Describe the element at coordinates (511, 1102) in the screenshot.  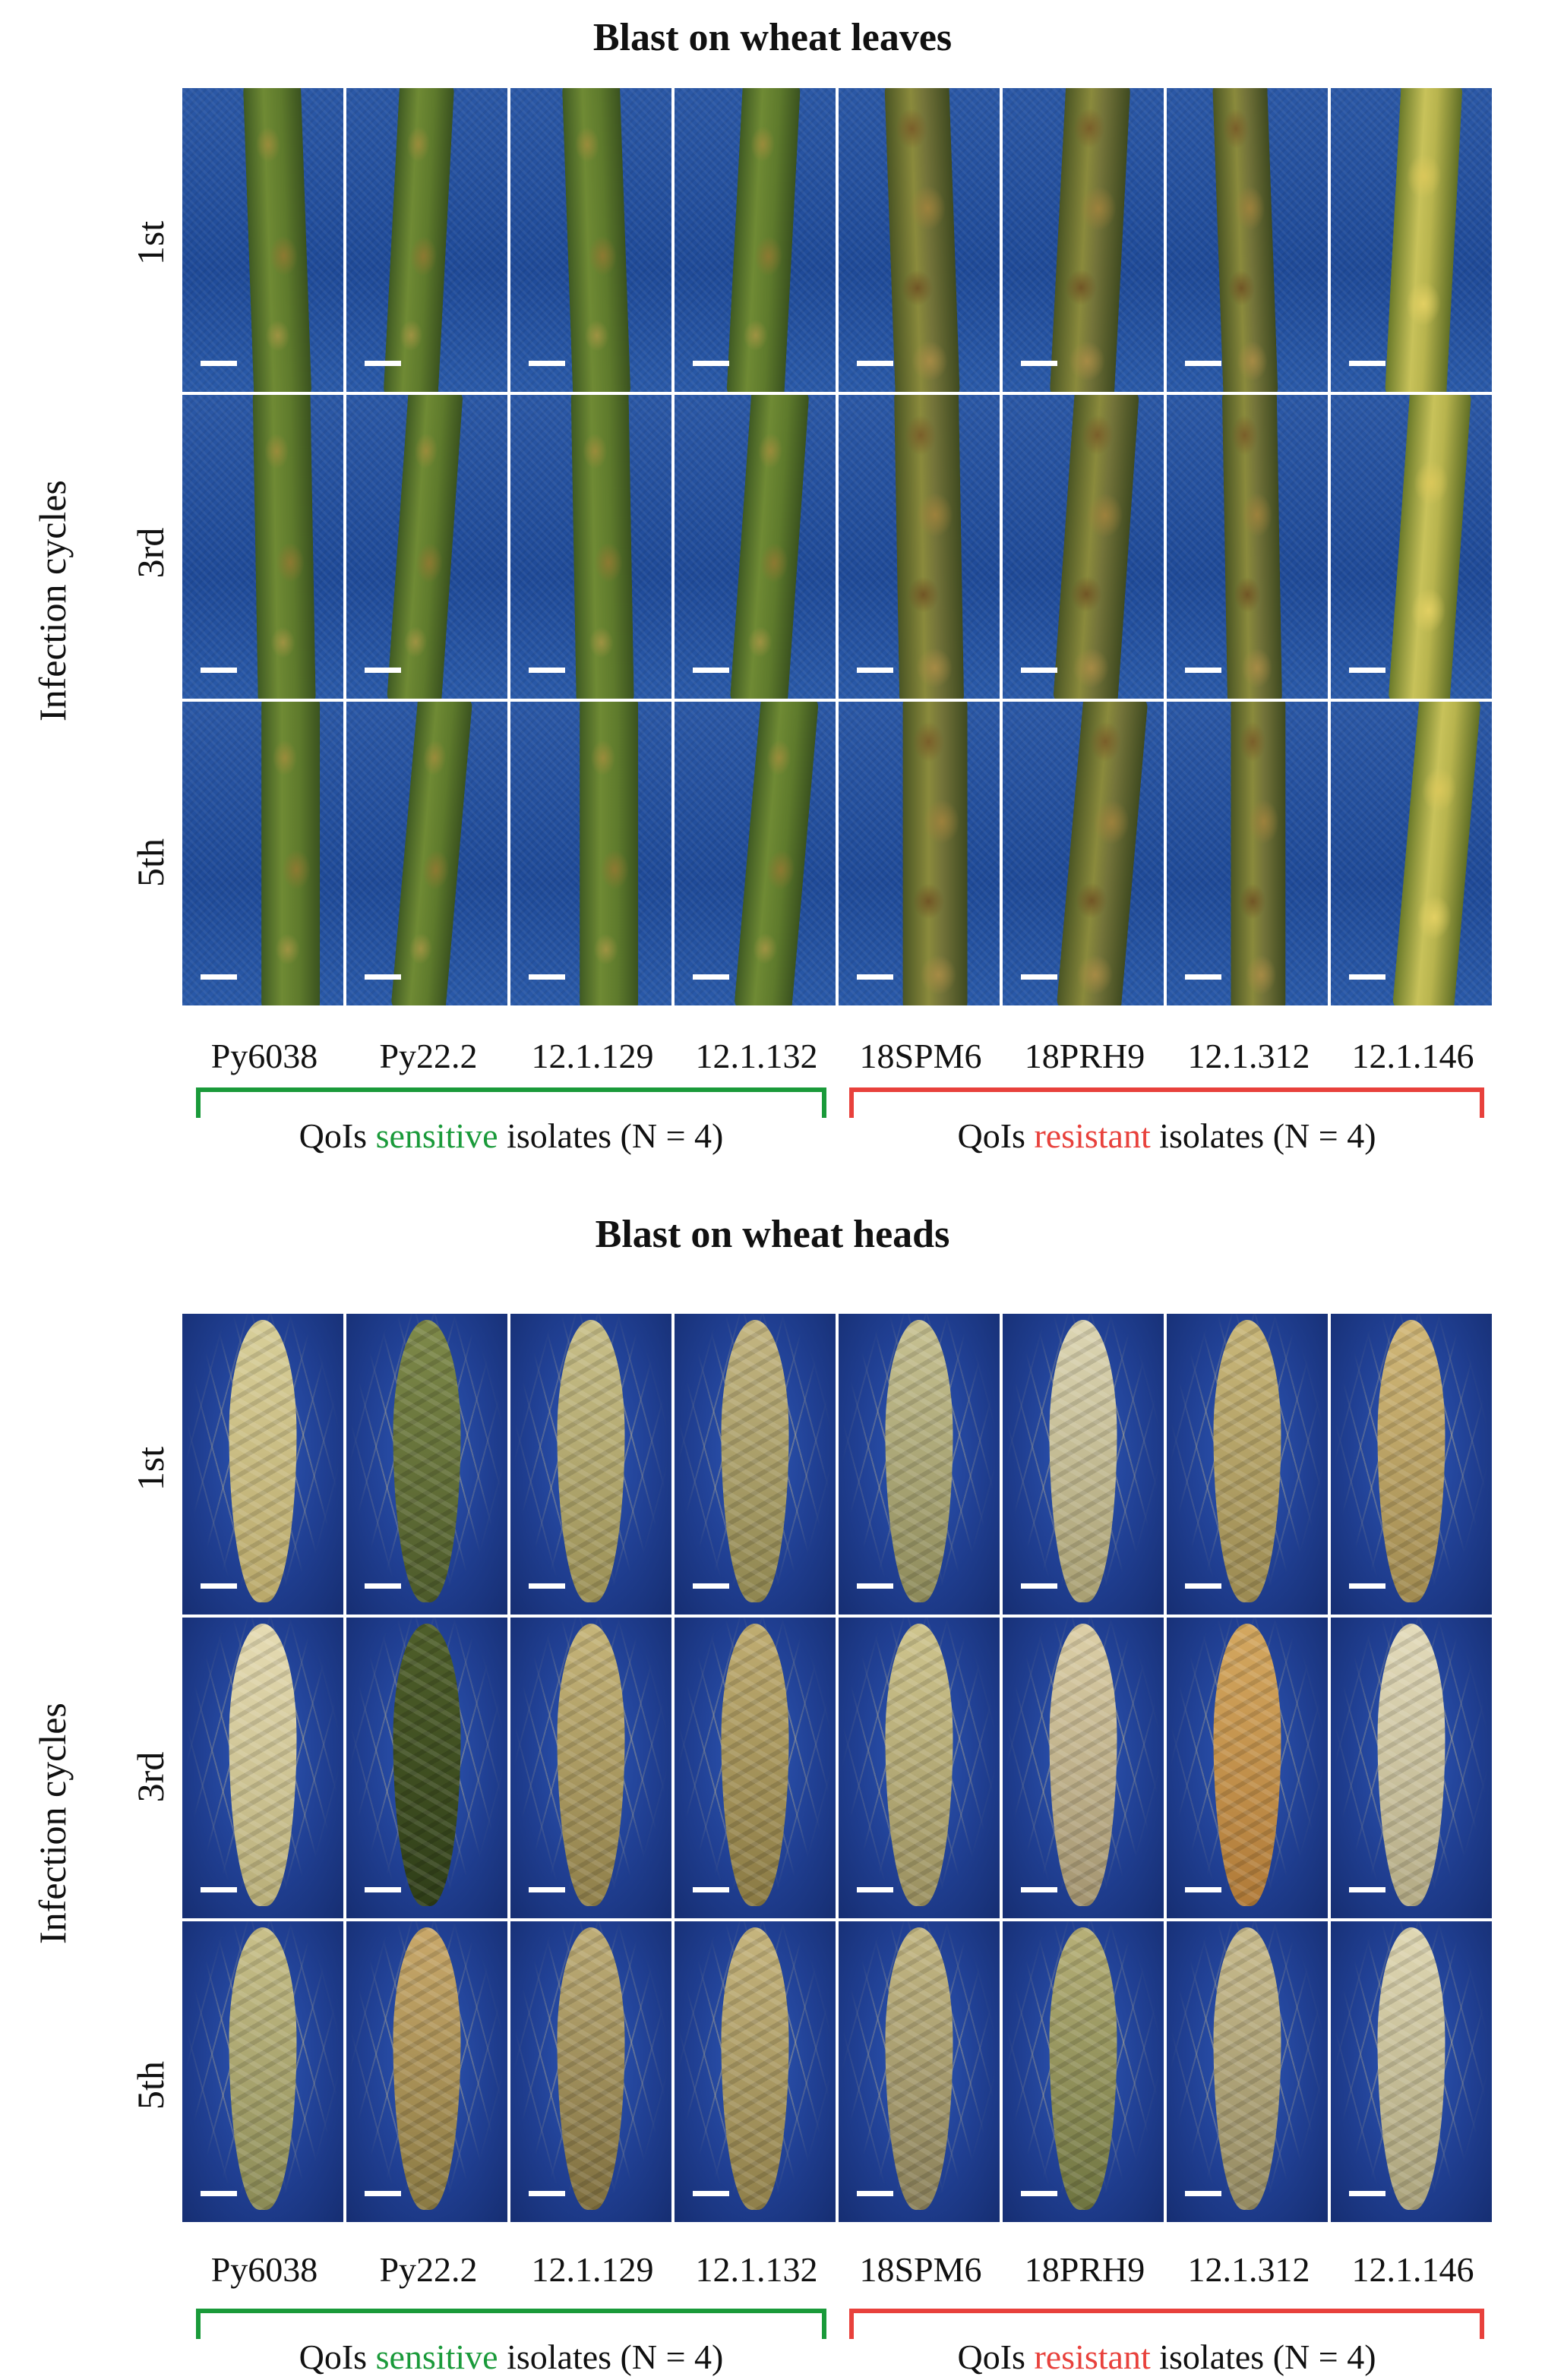
I see `leaves-sensitive-bracket` at that location.